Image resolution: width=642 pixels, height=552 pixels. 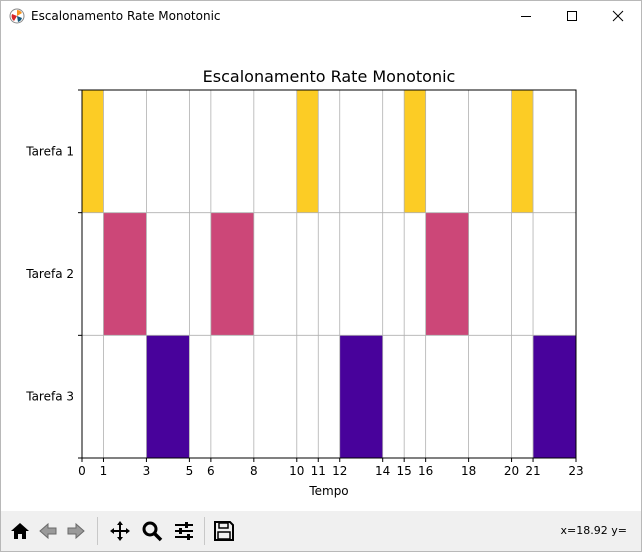 What do you see at coordinates (104, 471) in the screenshot?
I see `x-tick-label: 1` at bounding box center [104, 471].